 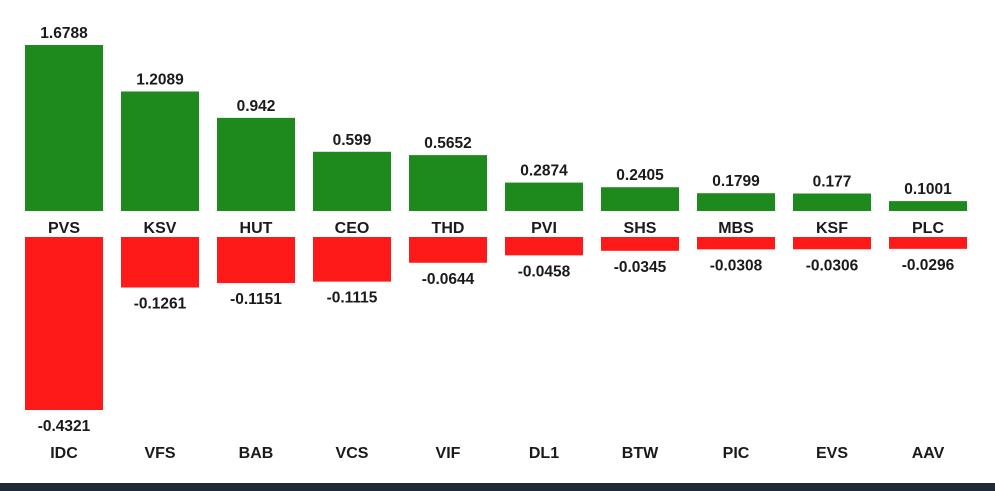 I want to click on positive-value-label: 0.599, so click(x=352, y=140).